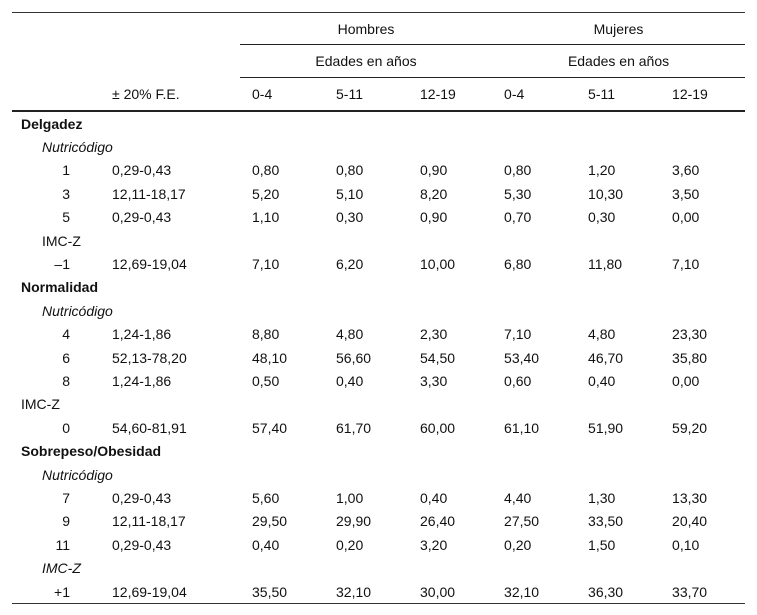 Image resolution: width=757 pixels, height=615 pixels. What do you see at coordinates (438, 521) in the screenshot?
I see `value-cell: 26,40` at bounding box center [438, 521].